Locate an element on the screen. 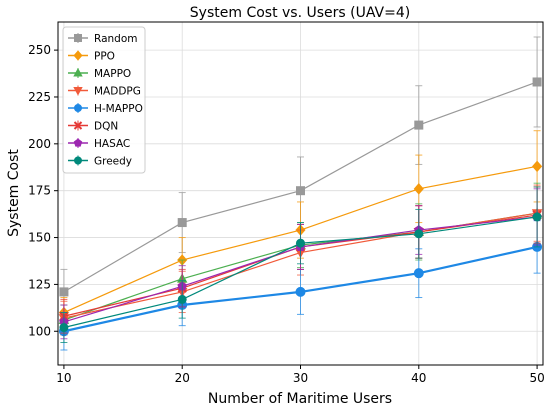 This screenshot has height=408, width=550. chart-title: System Cost vs. Users (UAV=4) is located at coordinates (300, 13).